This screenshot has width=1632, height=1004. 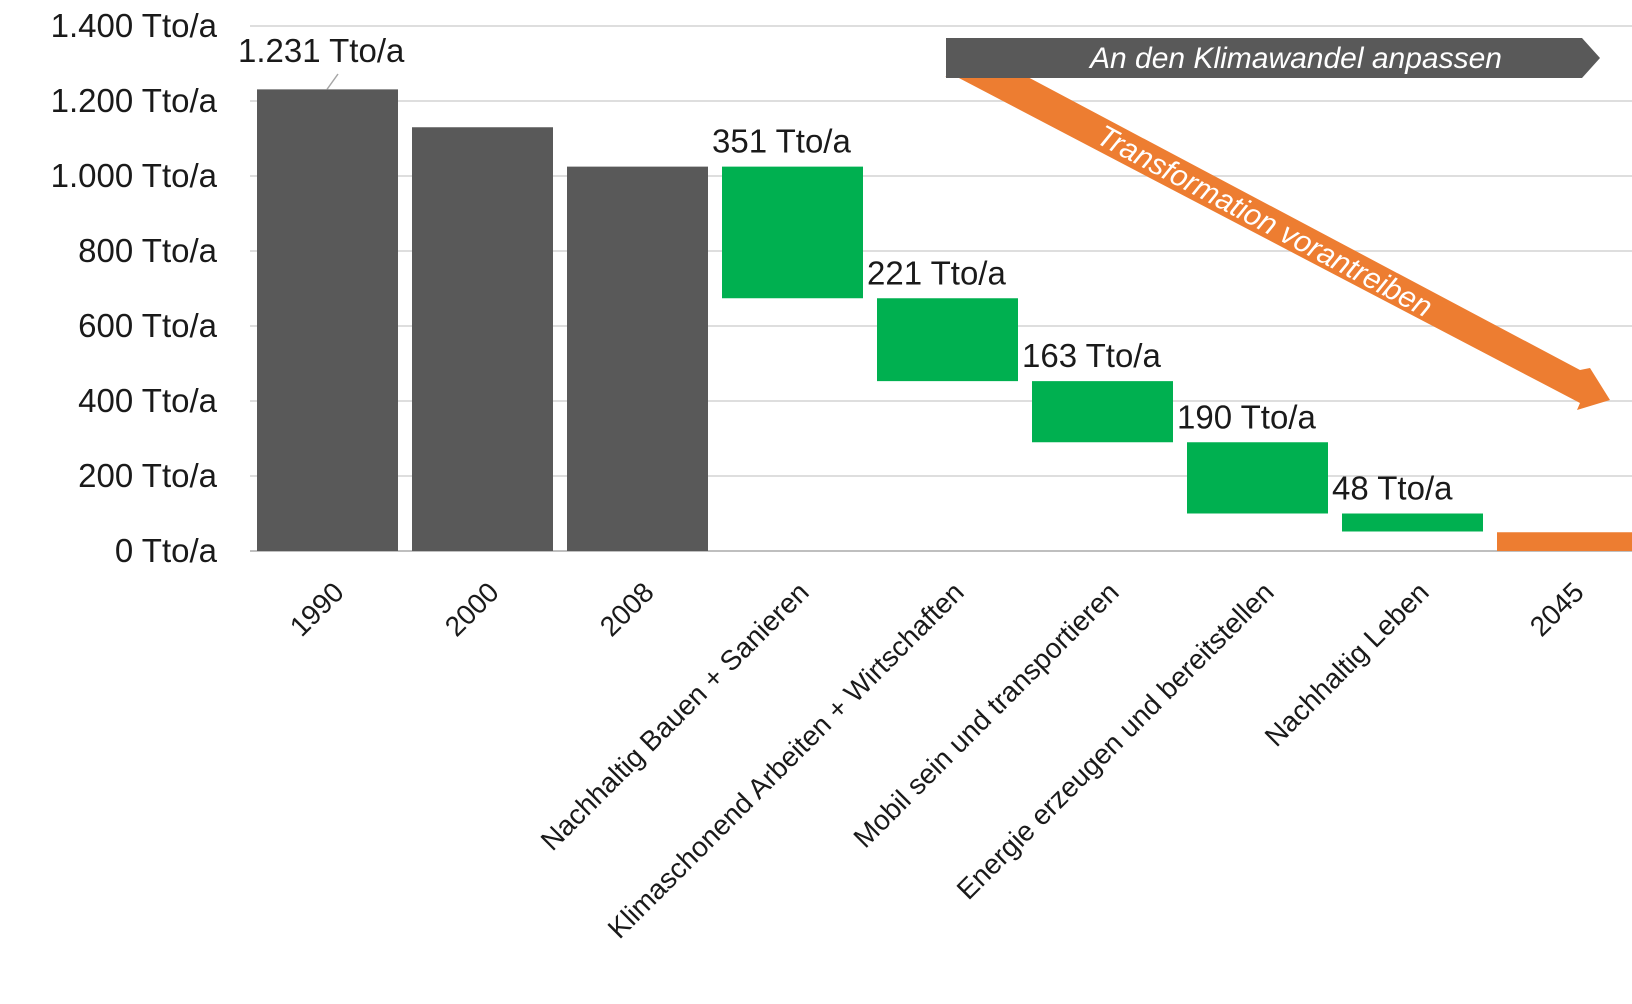 What do you see at coordinates (936, 272) in the screenshot?
I see `data-label: 221 Tto/a` at bounding box center [936, 272].